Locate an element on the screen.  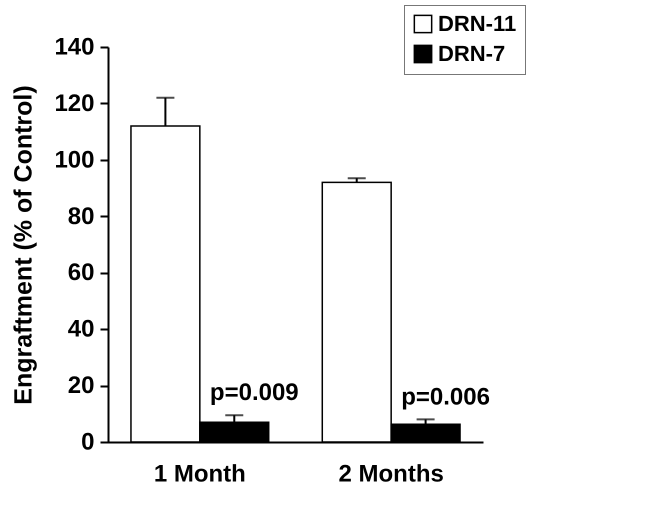
y-tick-label: 80 is located at coordinates (81, 216).